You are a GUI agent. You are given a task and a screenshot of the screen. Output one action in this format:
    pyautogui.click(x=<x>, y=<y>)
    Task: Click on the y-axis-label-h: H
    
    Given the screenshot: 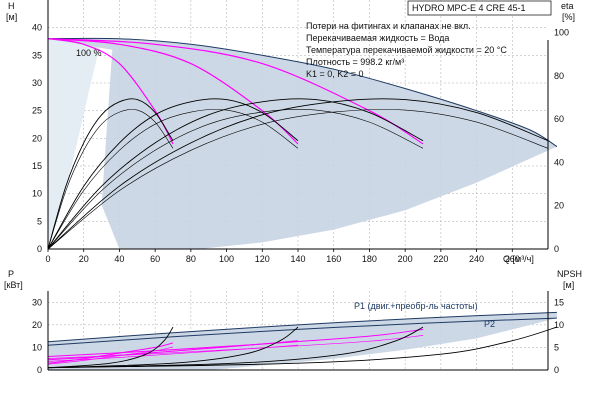 What is the action you would take?
    pyautogui.click(x=11, y=6)
    